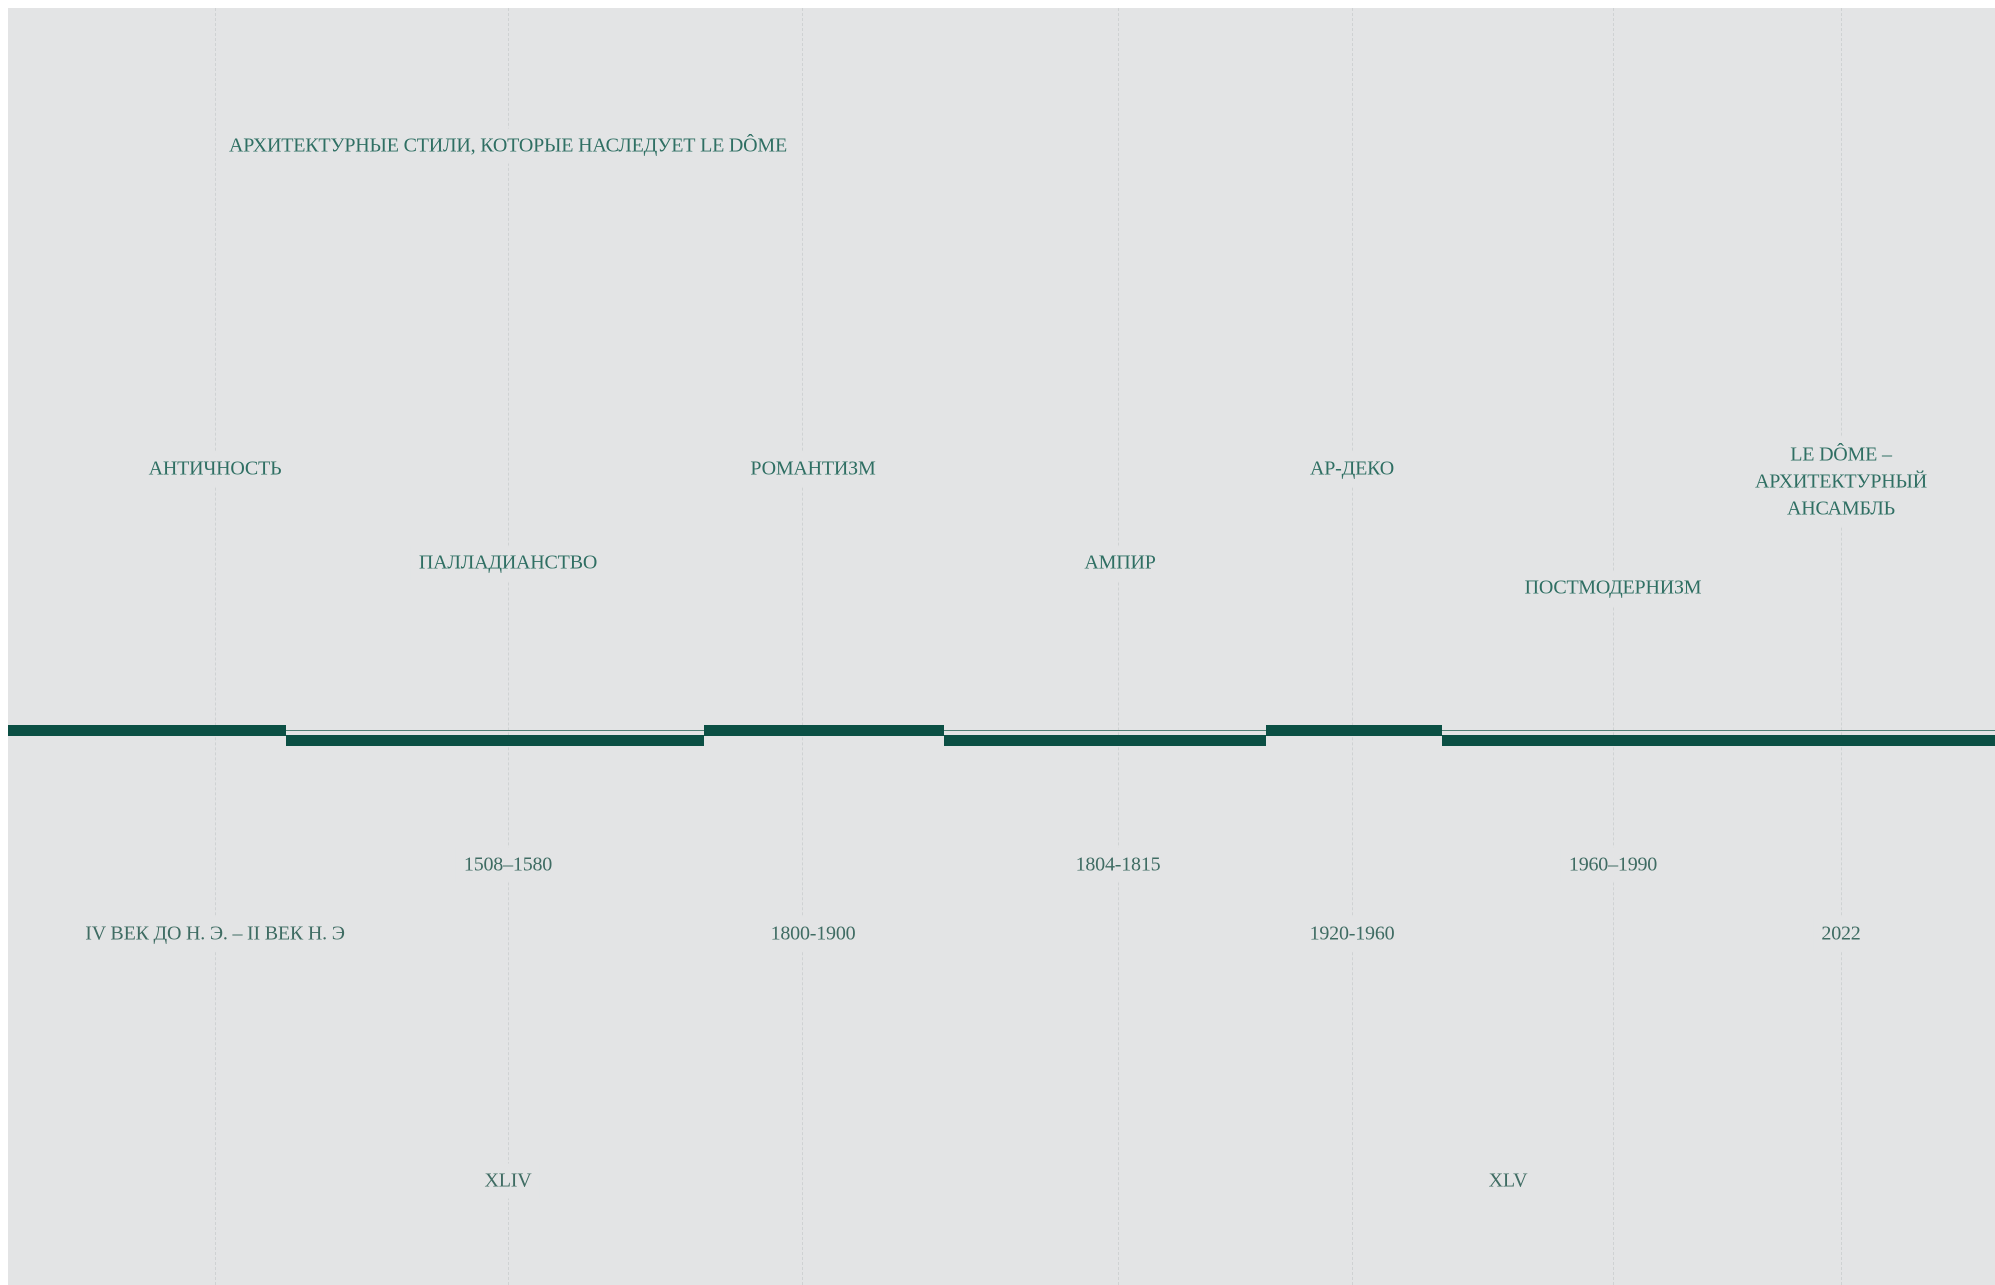  I want to click on century-label: XLV, so click(1508, 1181).